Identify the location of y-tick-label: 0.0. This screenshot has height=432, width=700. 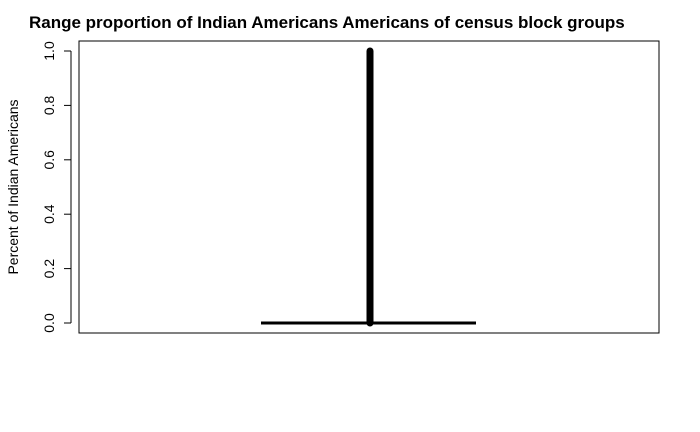
(49, 323).